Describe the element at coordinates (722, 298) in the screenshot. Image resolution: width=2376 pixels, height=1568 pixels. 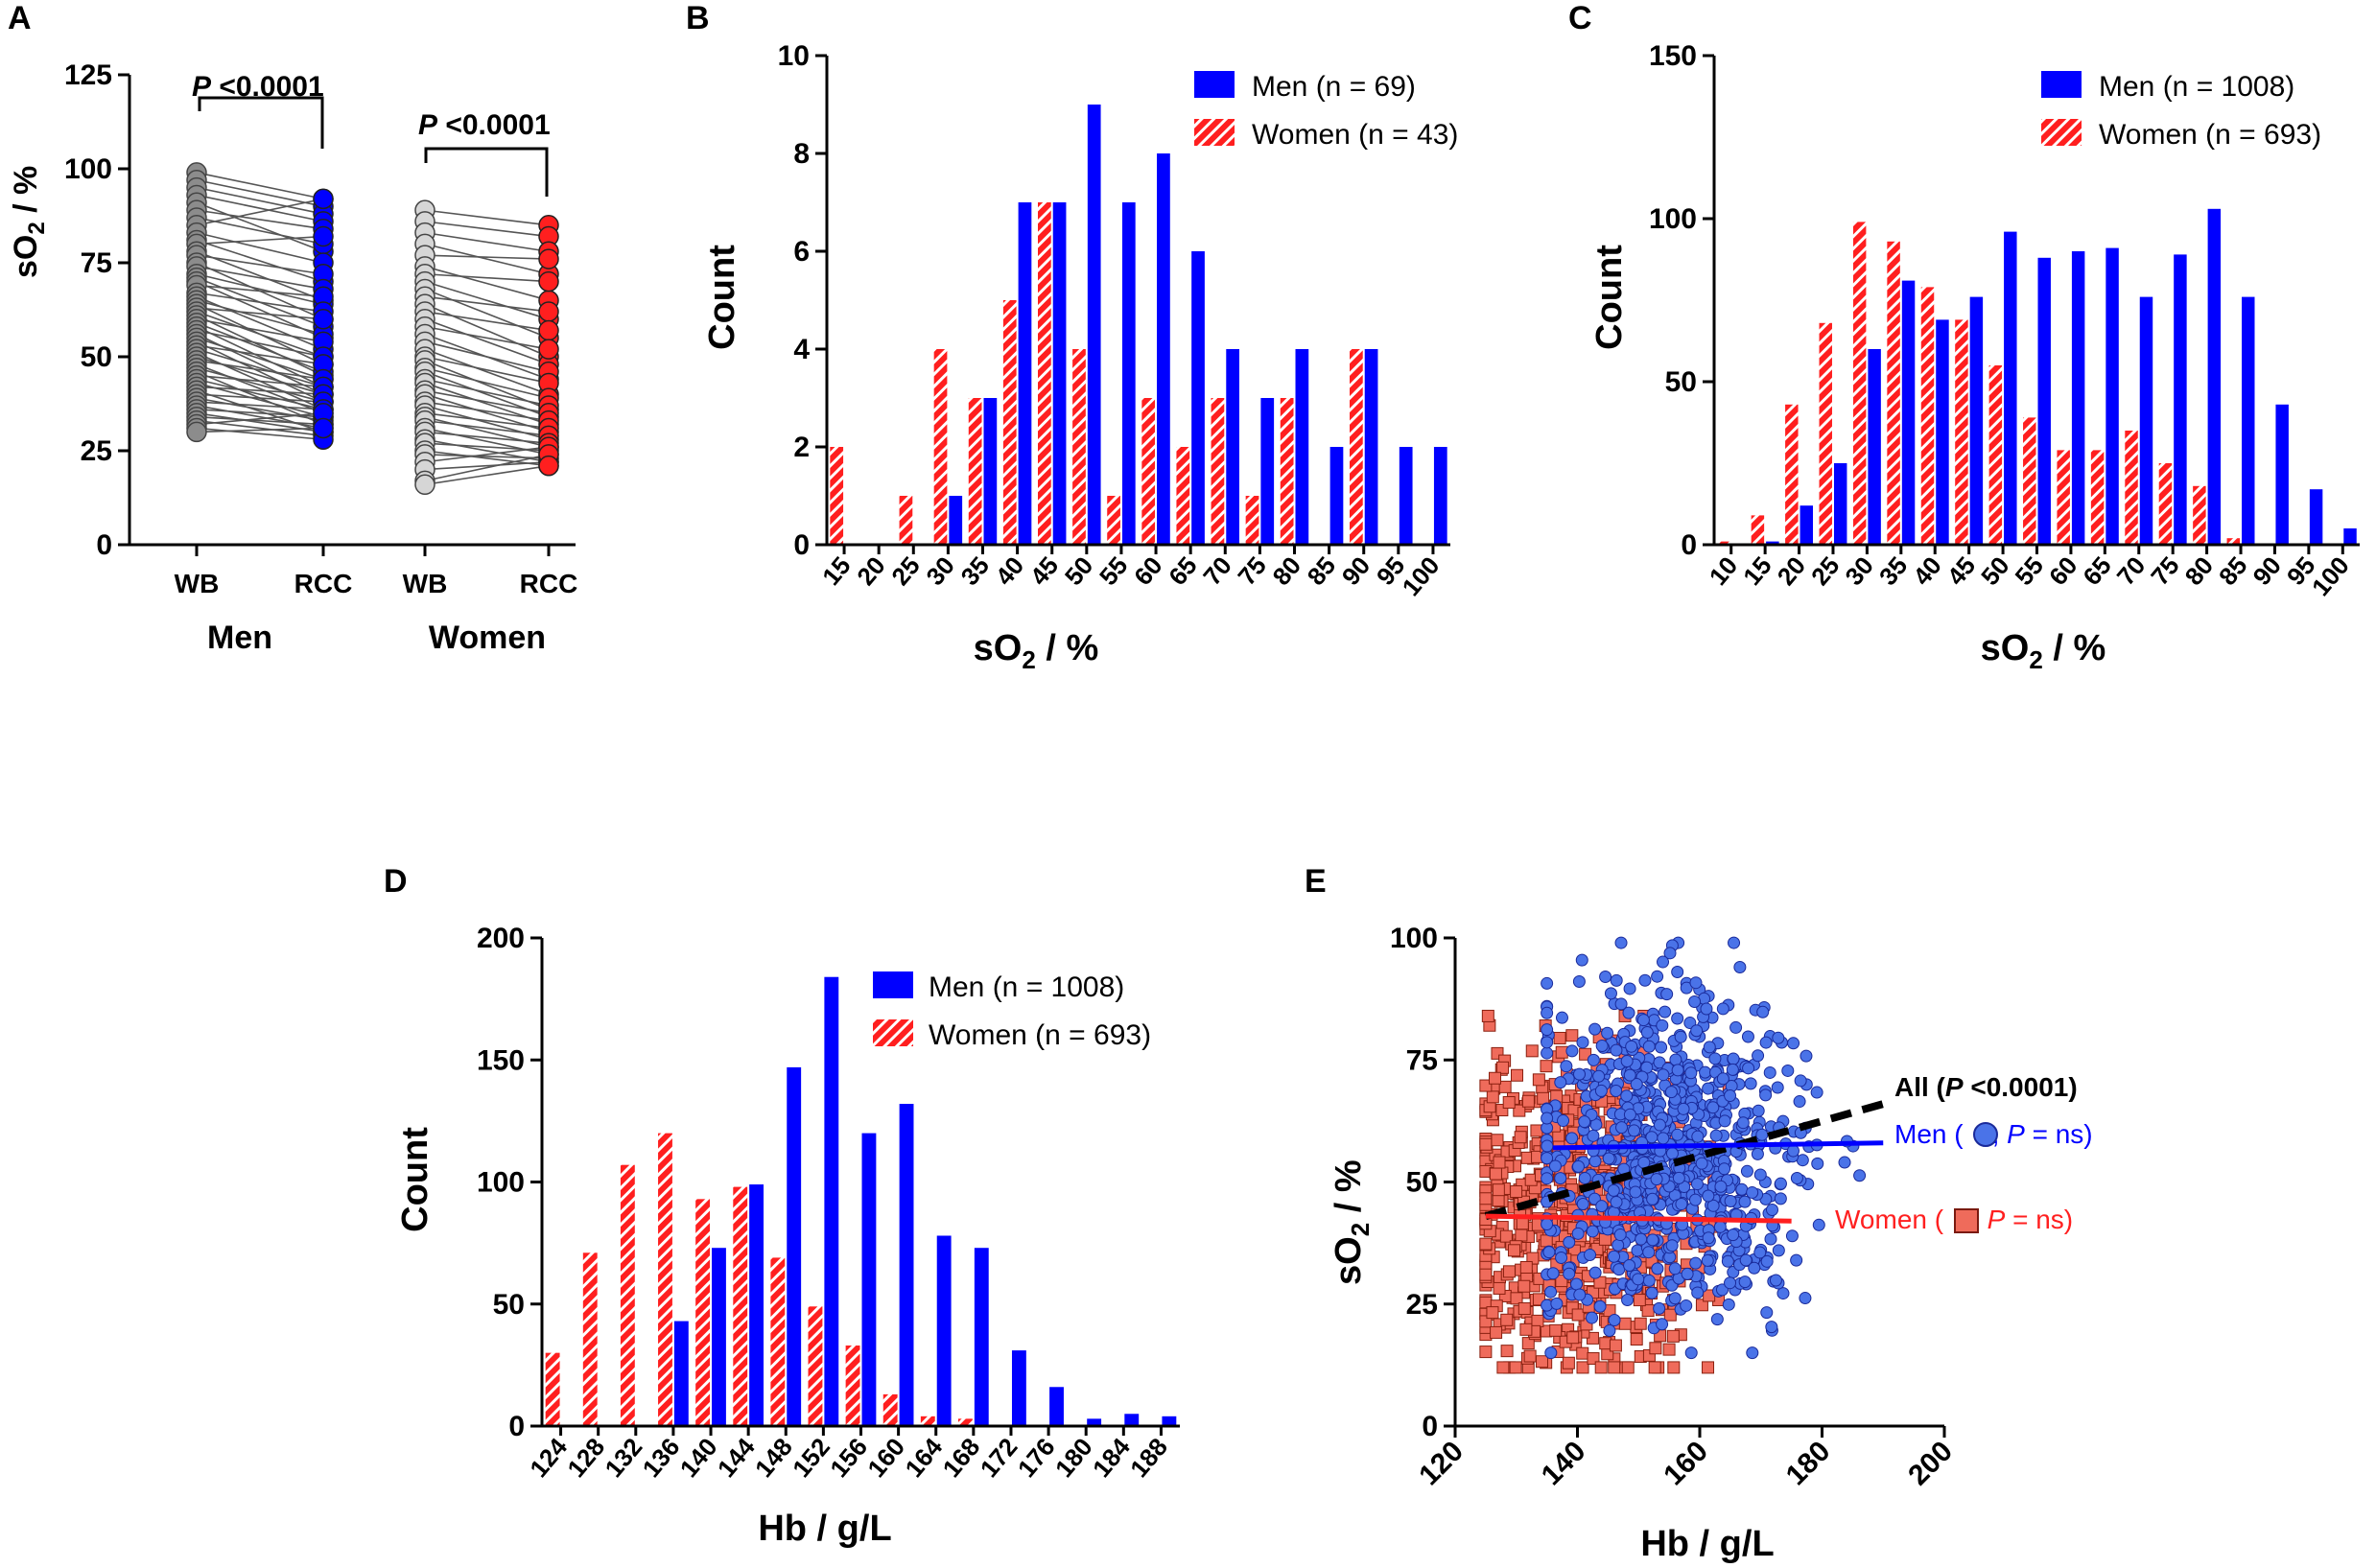
I see `b-y-axis-label: Count` at that location.